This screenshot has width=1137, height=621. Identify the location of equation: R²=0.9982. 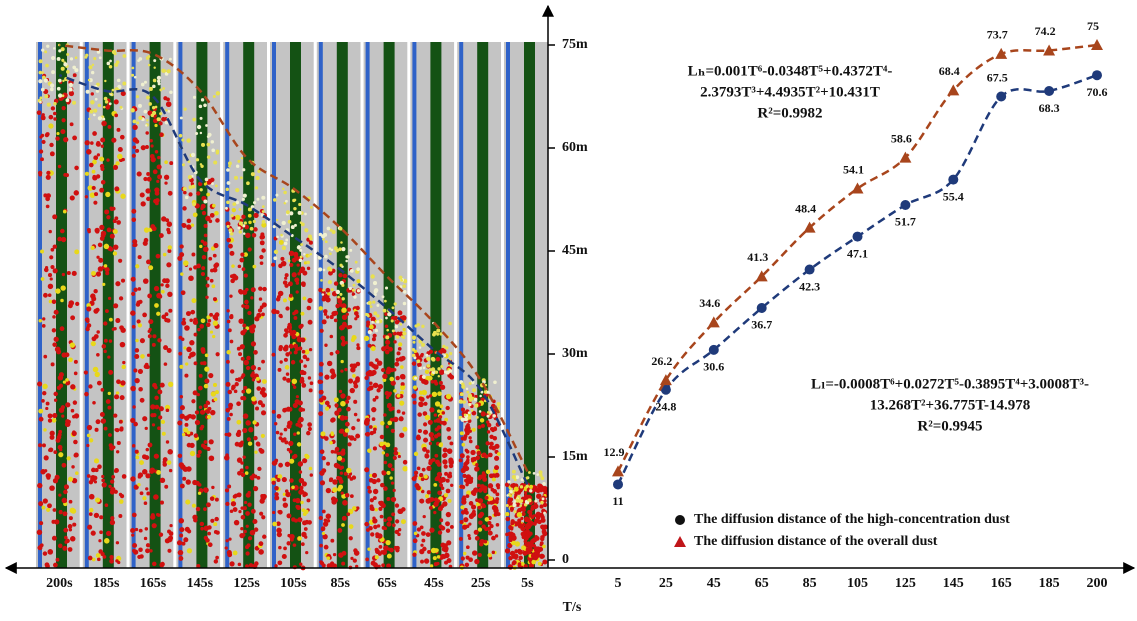
(789, 113).